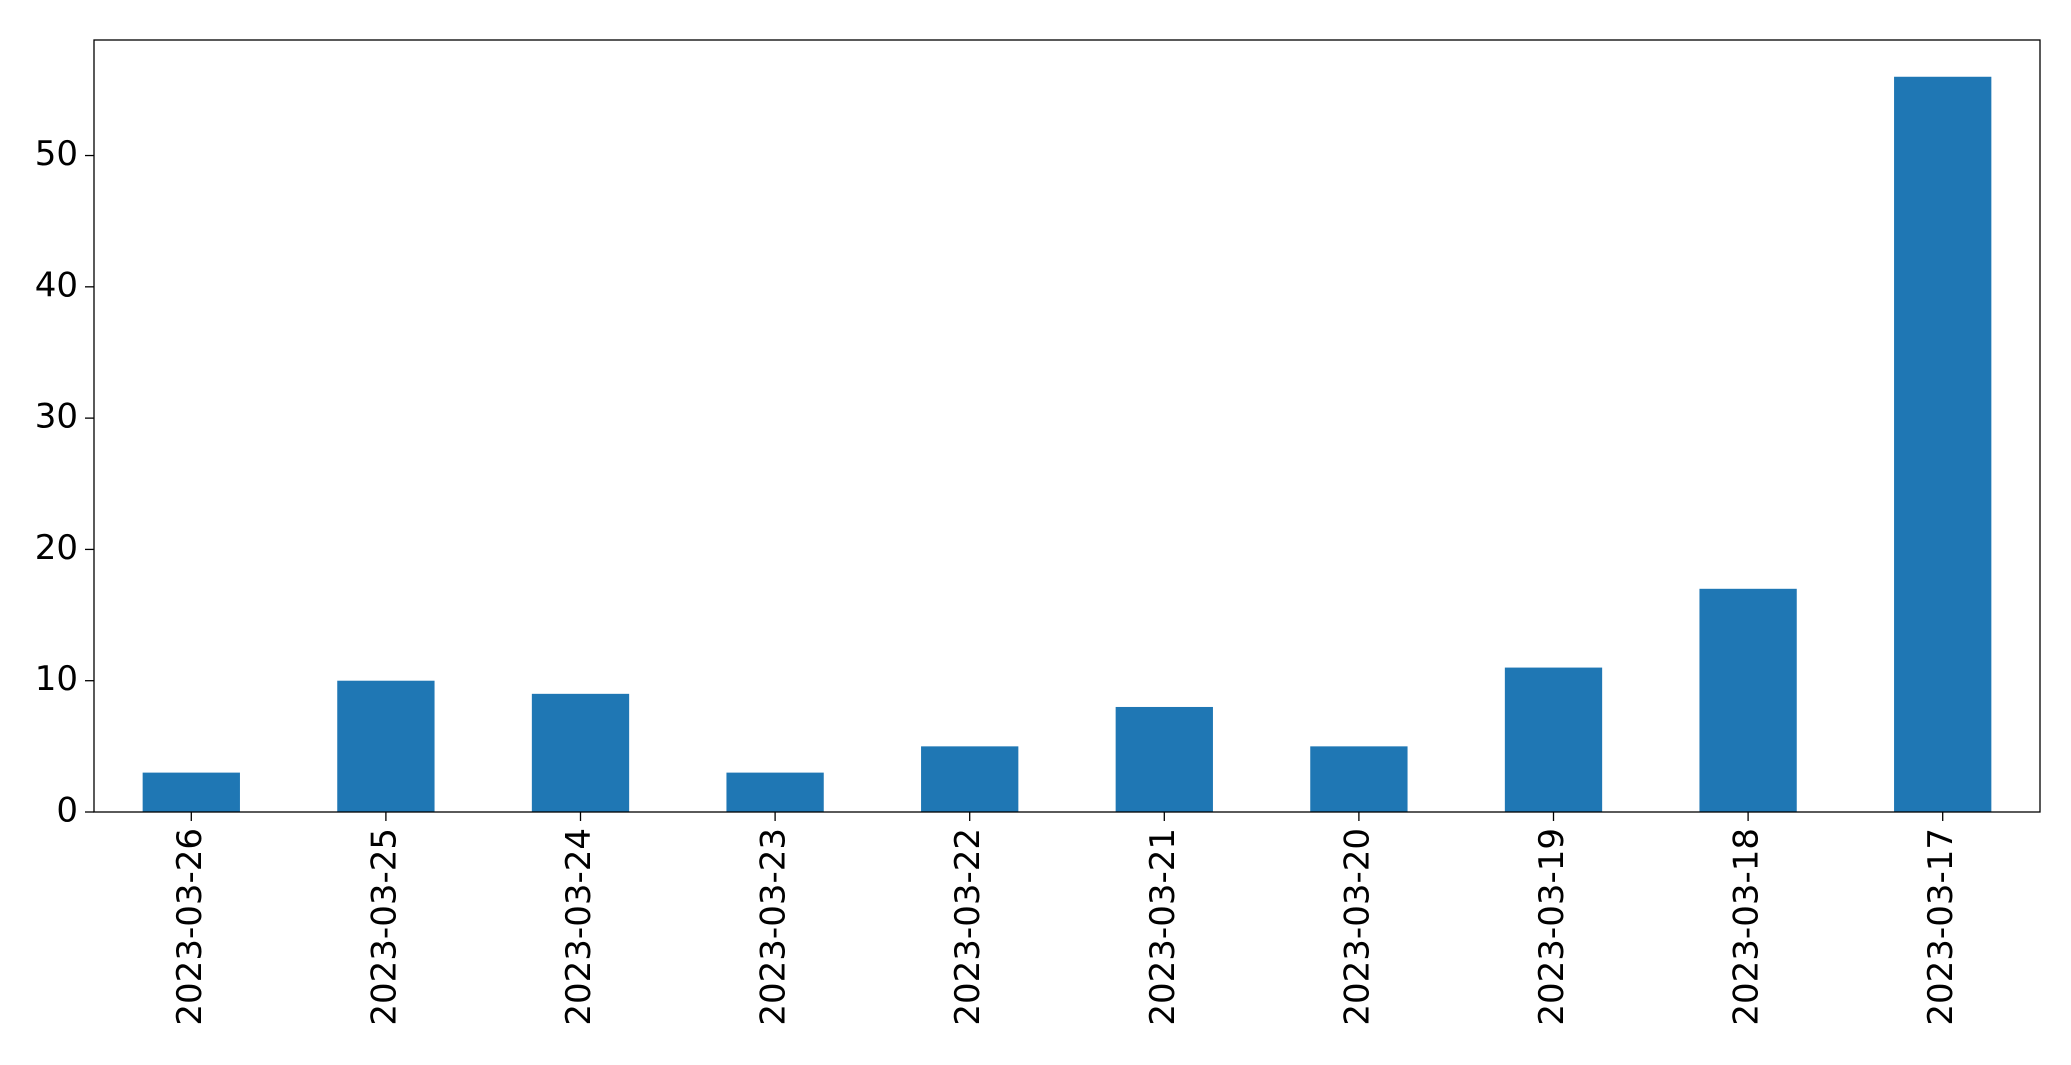 The height and width of the screenshot is (1065, 2071). Describe the element at coordinates (1357, 927) in the screenshot. I see `x-tick-label: 2023-03-20` at that location.